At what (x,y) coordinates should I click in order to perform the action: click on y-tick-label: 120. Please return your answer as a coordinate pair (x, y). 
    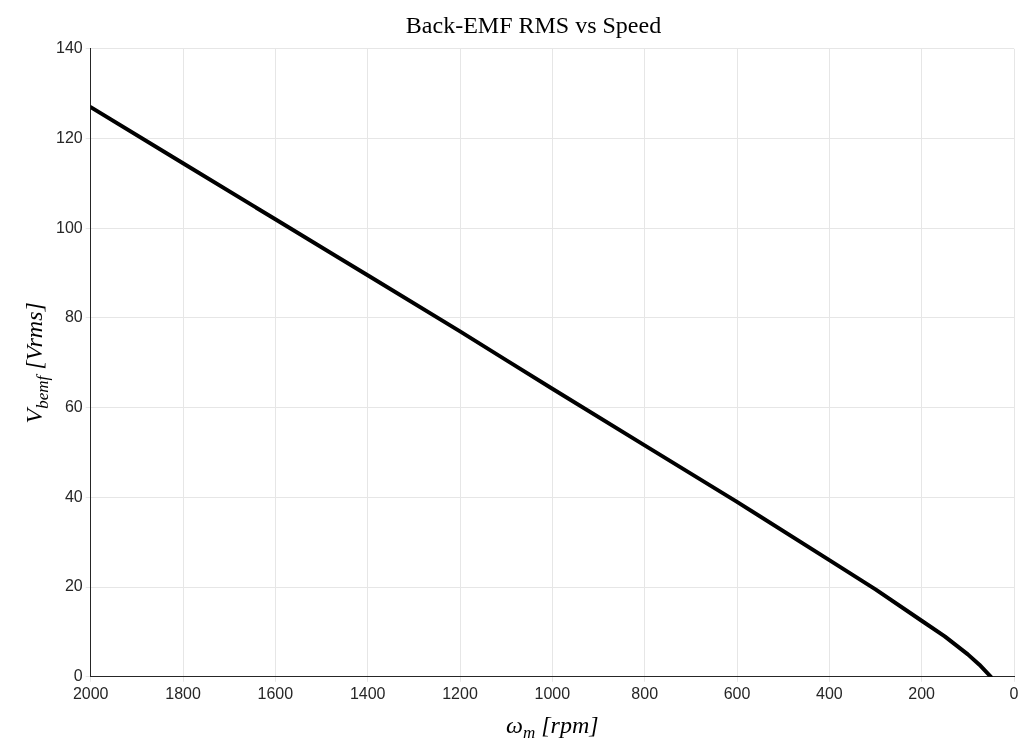
    Looking at the image, I should click on (69, 137).